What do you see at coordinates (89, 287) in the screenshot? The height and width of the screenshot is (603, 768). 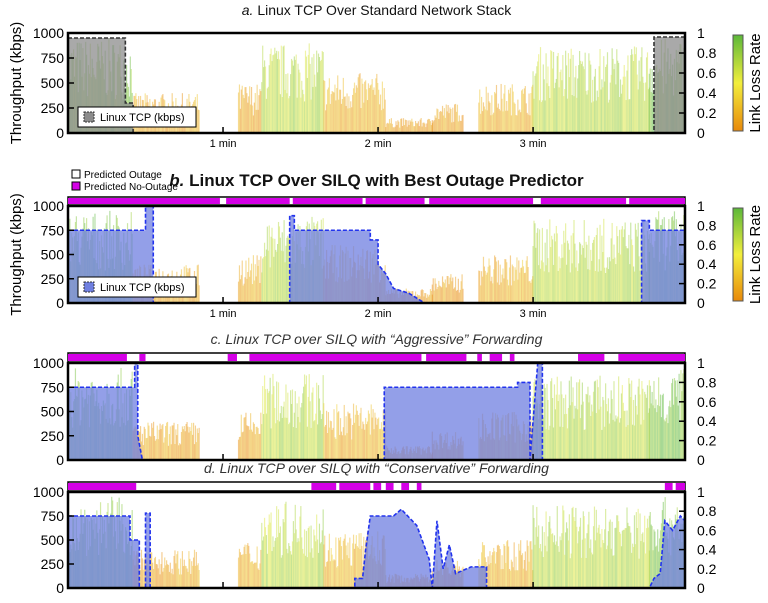 I see `legend-swatch` at bounding box center [89, 287].